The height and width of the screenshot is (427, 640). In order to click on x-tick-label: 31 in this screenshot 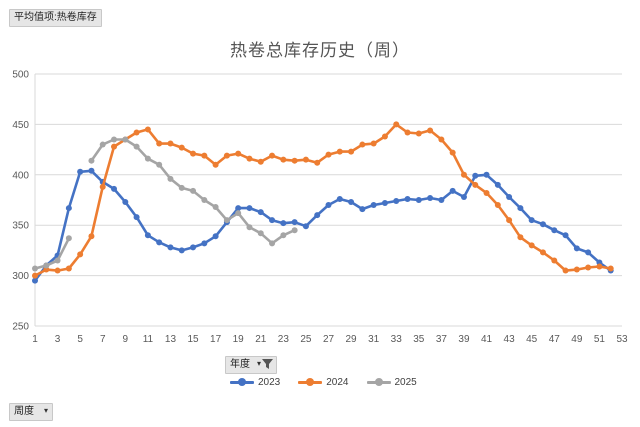, I will do `click(374, 339)`.